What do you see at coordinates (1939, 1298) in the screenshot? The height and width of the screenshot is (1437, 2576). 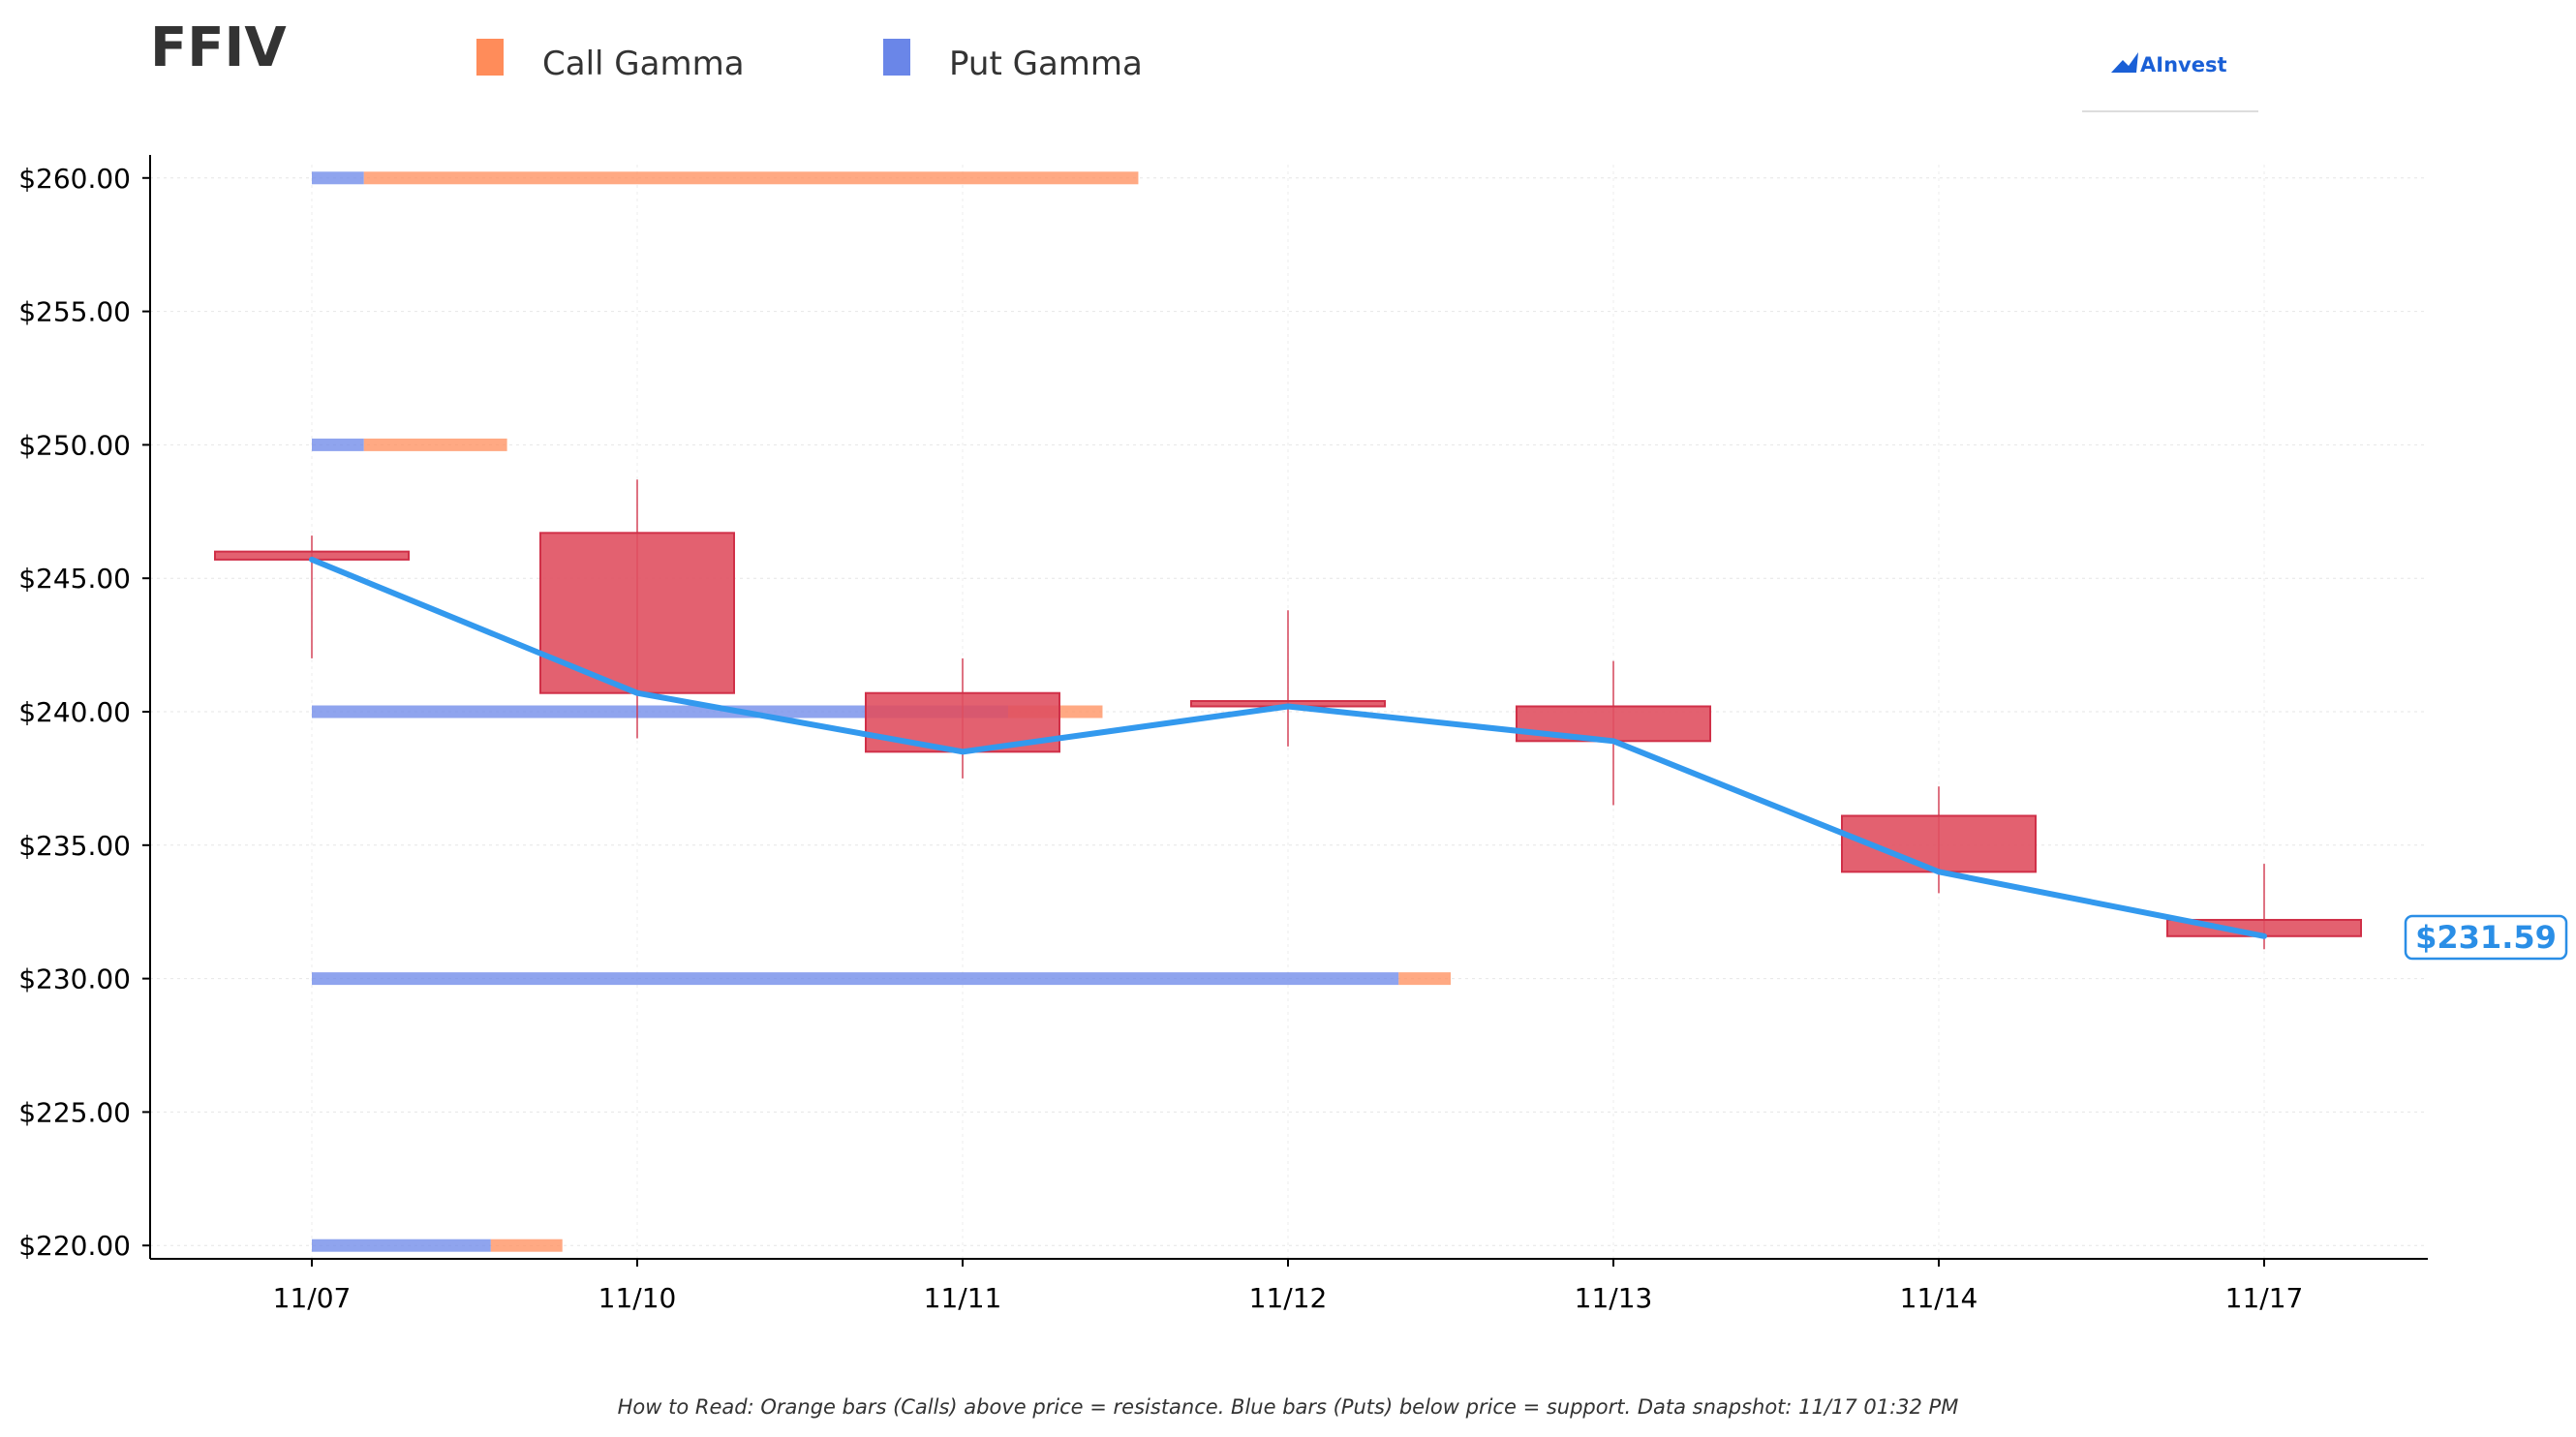 I see `x-tick-label: 11/14` at bounding box center [1939, 1298].